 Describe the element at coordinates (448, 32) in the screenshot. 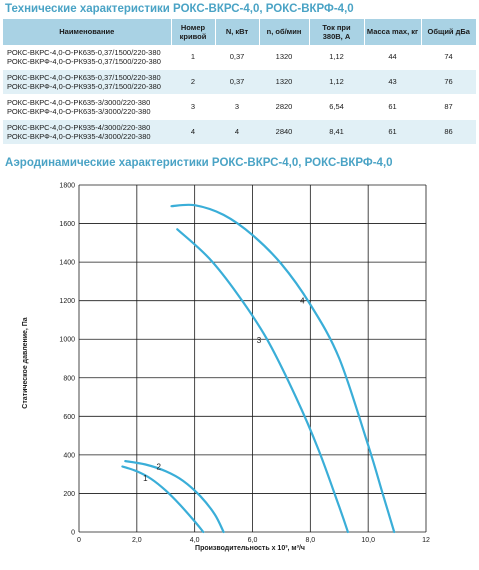

I see `header-noise: Общий дБа` at that location.